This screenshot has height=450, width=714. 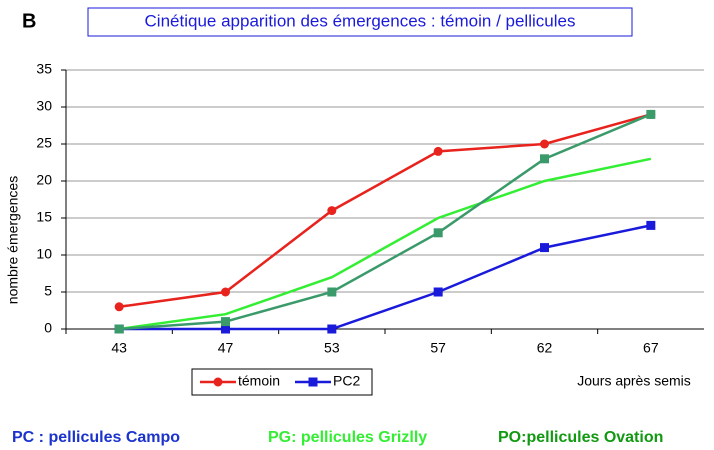 I want to click on y-tick-label: 25, so click(x=44, y=143).